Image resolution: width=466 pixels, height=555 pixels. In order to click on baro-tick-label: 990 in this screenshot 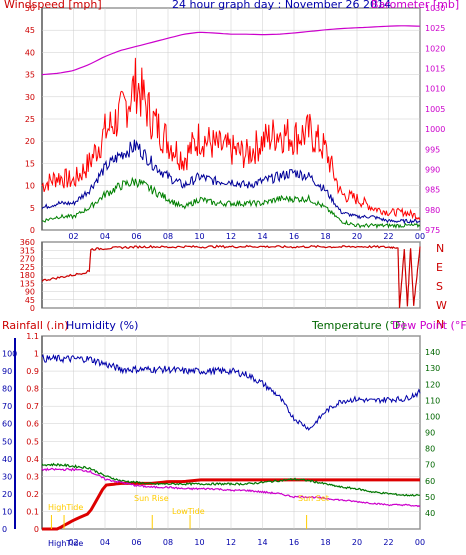, I will do `click(432, 169)`.